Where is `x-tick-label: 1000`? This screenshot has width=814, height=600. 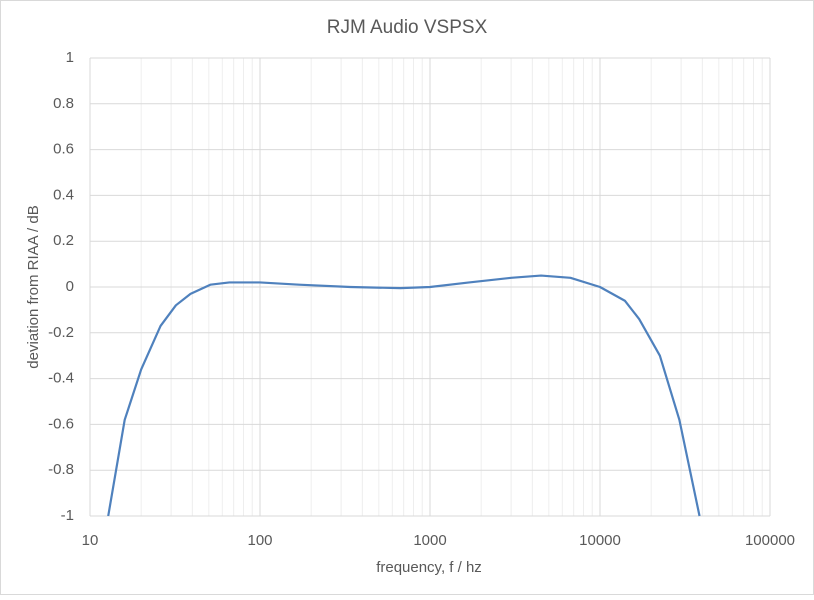 x-tick-label: 1000 is located at coordinates (429, 540).